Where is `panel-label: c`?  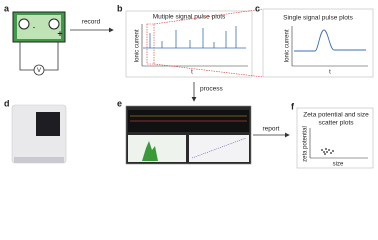 panel-label: c is located at coordinates (257, 8).